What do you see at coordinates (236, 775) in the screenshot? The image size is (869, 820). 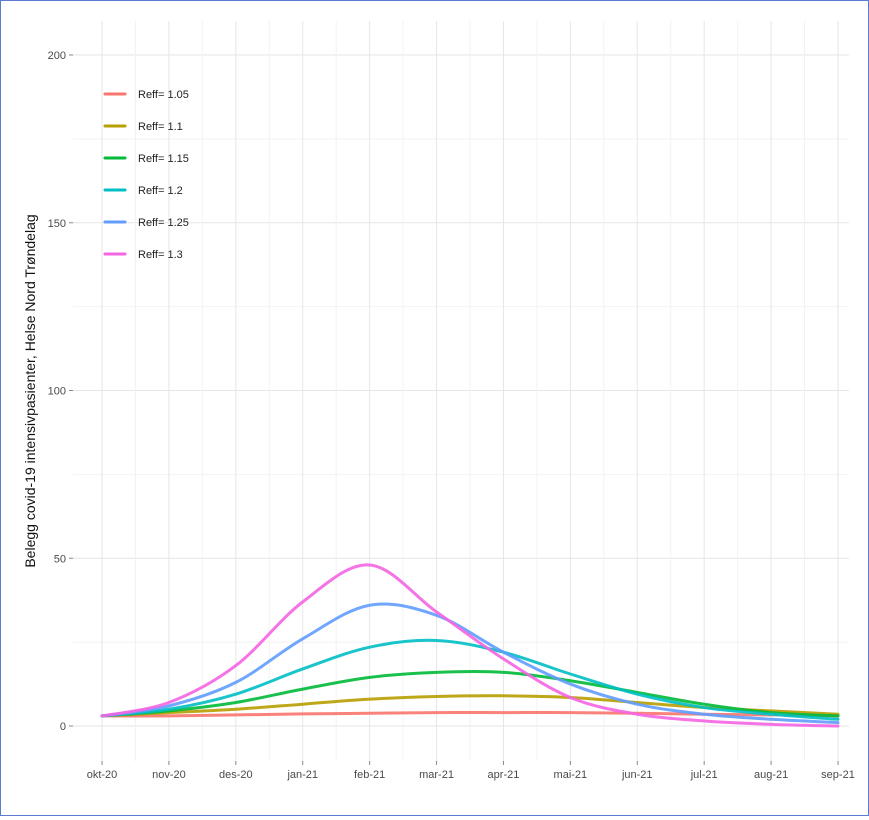 I see `x-tick-label: des-20` at bounding box center [236, 775].